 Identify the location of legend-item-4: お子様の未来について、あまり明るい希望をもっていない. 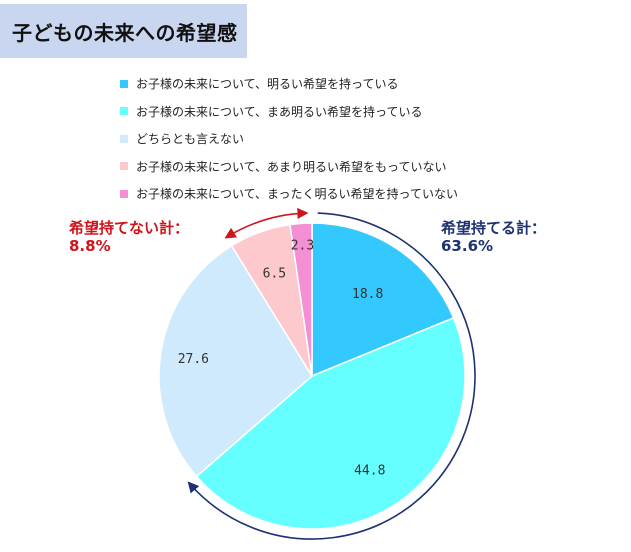
(289, 167).